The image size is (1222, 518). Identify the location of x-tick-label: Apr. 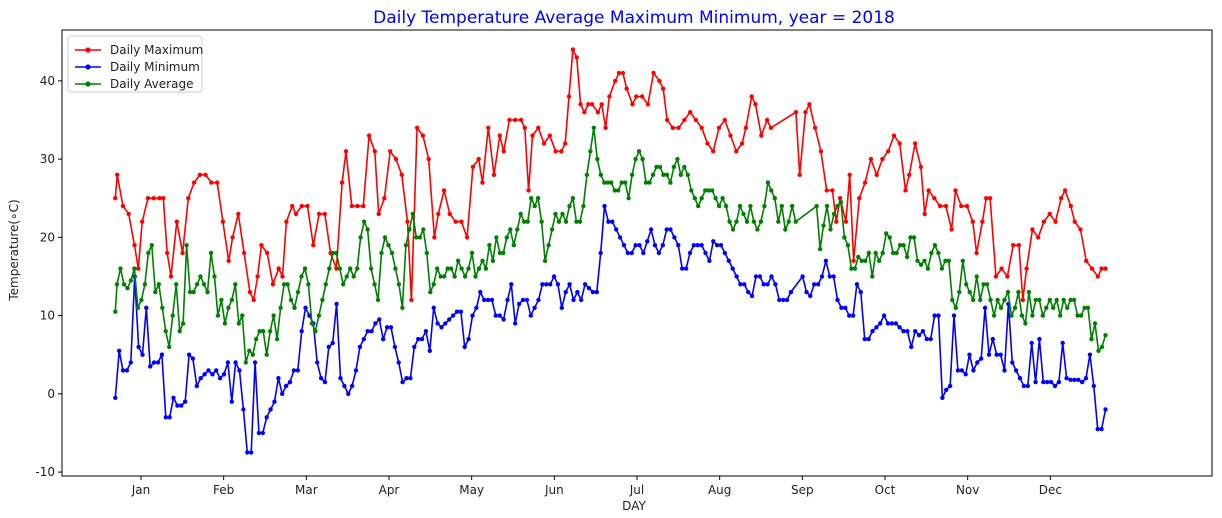
(389, 490).